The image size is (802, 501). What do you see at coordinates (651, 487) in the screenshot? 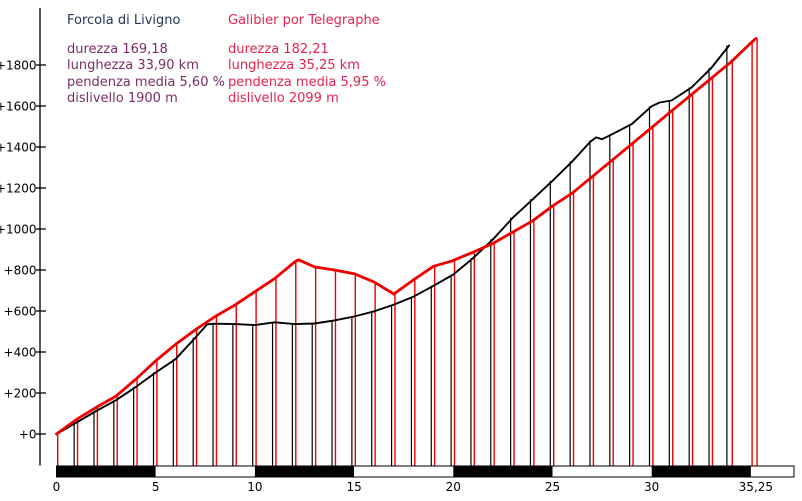
I see `x-tick-label: 30` at bounding box center [651, 487].